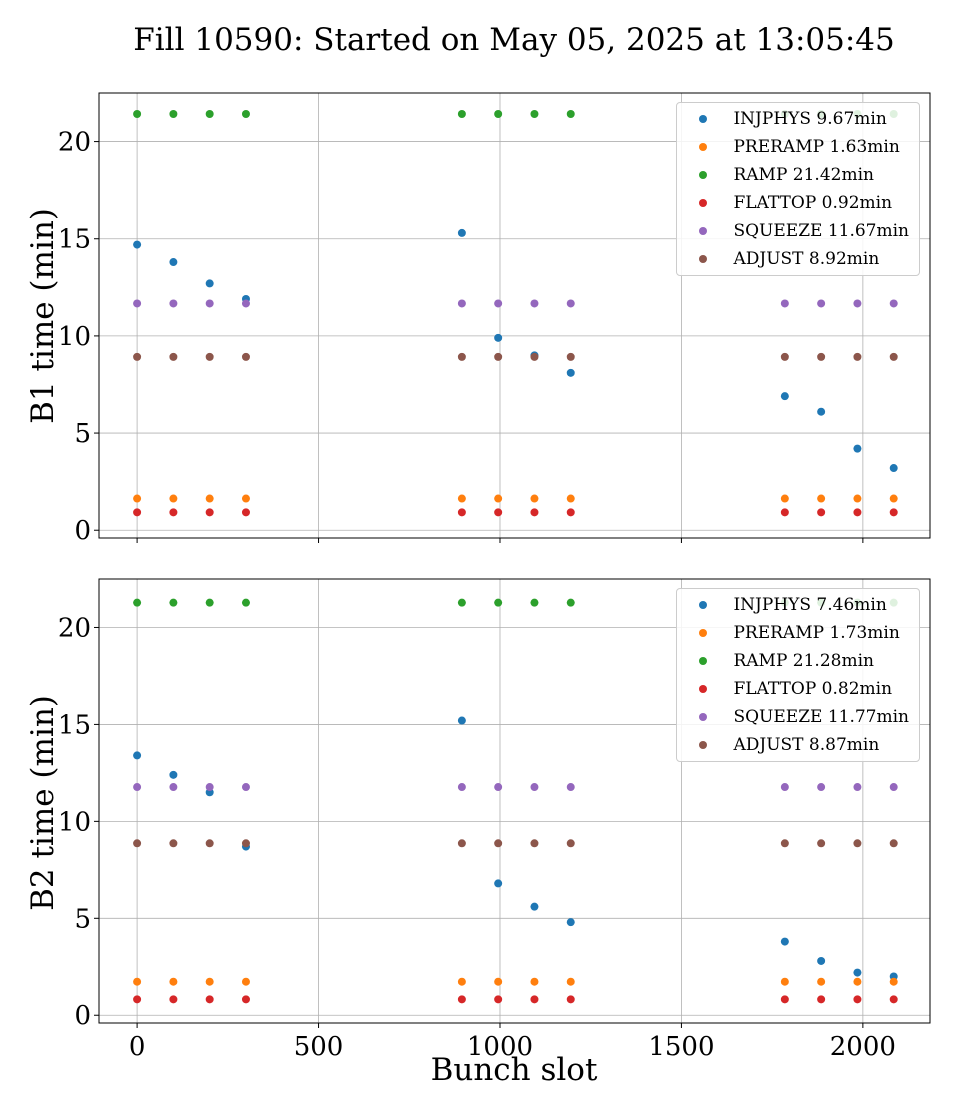 The image size is (960, 1120). What do you see at coordinates (74, 143) in the screenshot?
I see `y-tick-label: 20` at bounding box center [74, 143].